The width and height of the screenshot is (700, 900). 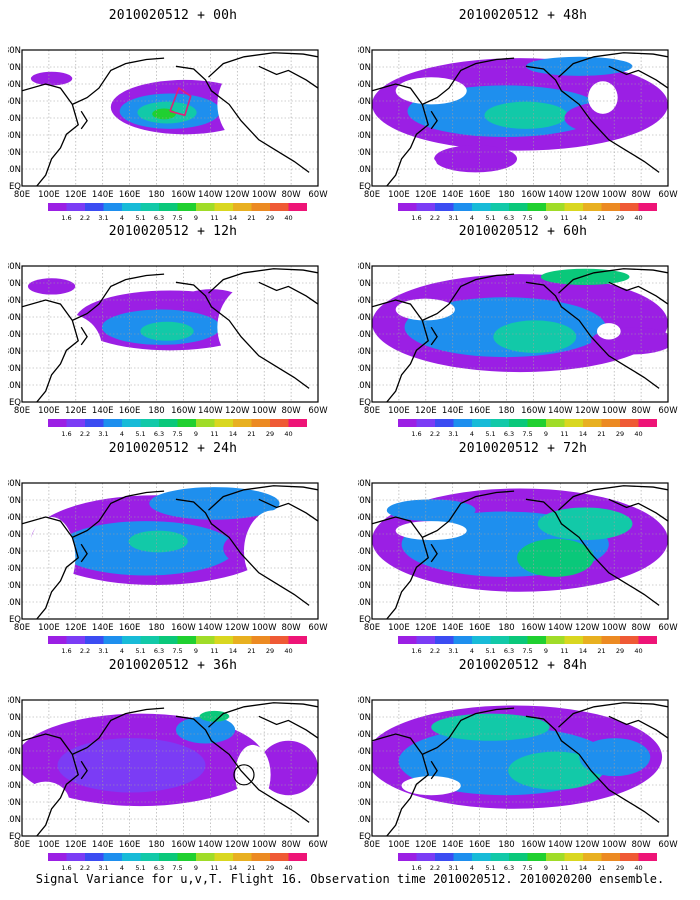 What do you see at coordinates (405, 165) in the screenshot?
I see `low-variance-gap` at bounding box center [405, 165].